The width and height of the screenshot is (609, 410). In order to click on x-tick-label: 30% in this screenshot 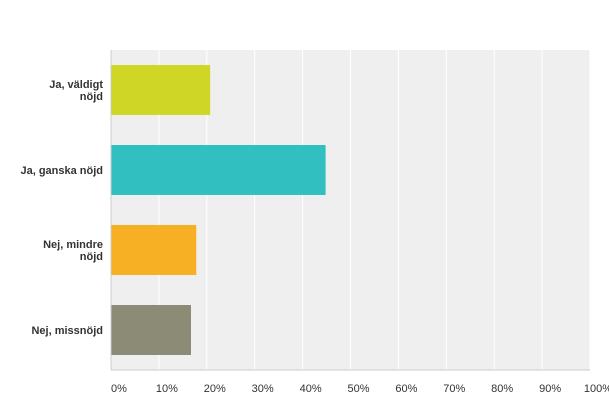, I will do `click(263, 389)`.